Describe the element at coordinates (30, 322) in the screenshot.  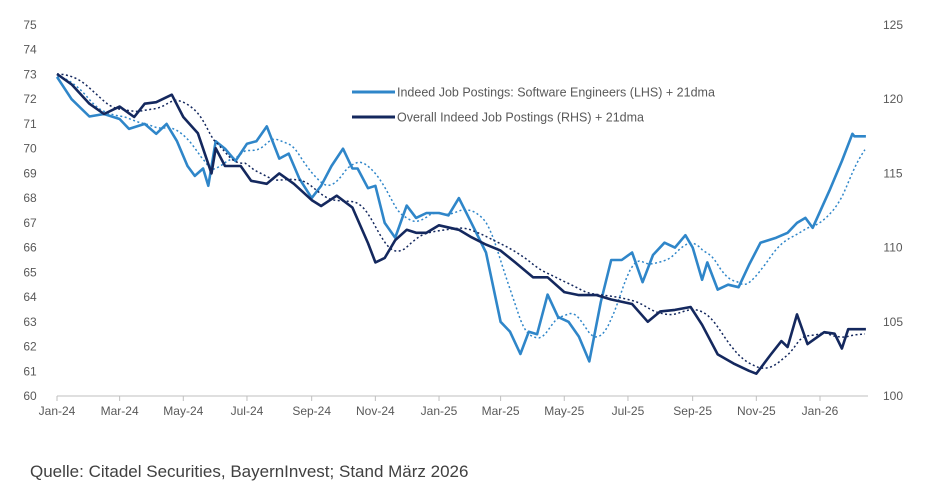
I see `y-left-tick-label: 63` at that location.